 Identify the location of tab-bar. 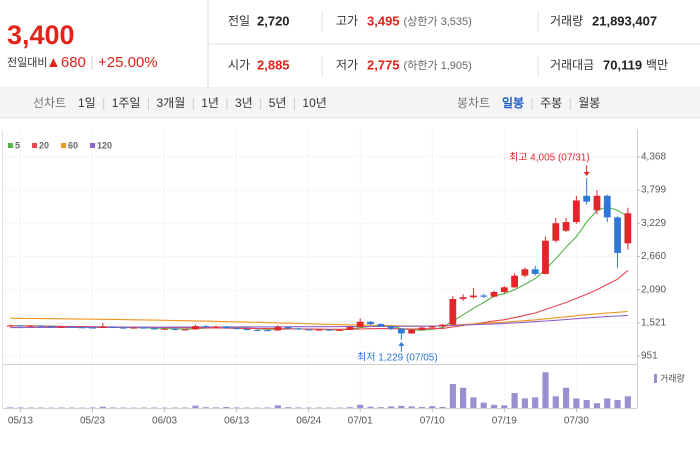
(350, 103).